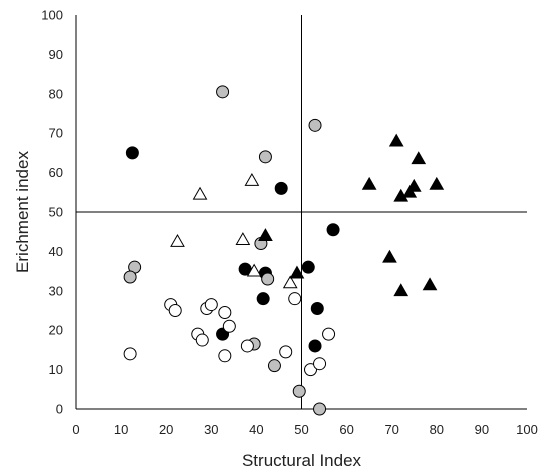 The image size is (550, 475). I want to click on y-tick-label: 60, so click(56, 172).